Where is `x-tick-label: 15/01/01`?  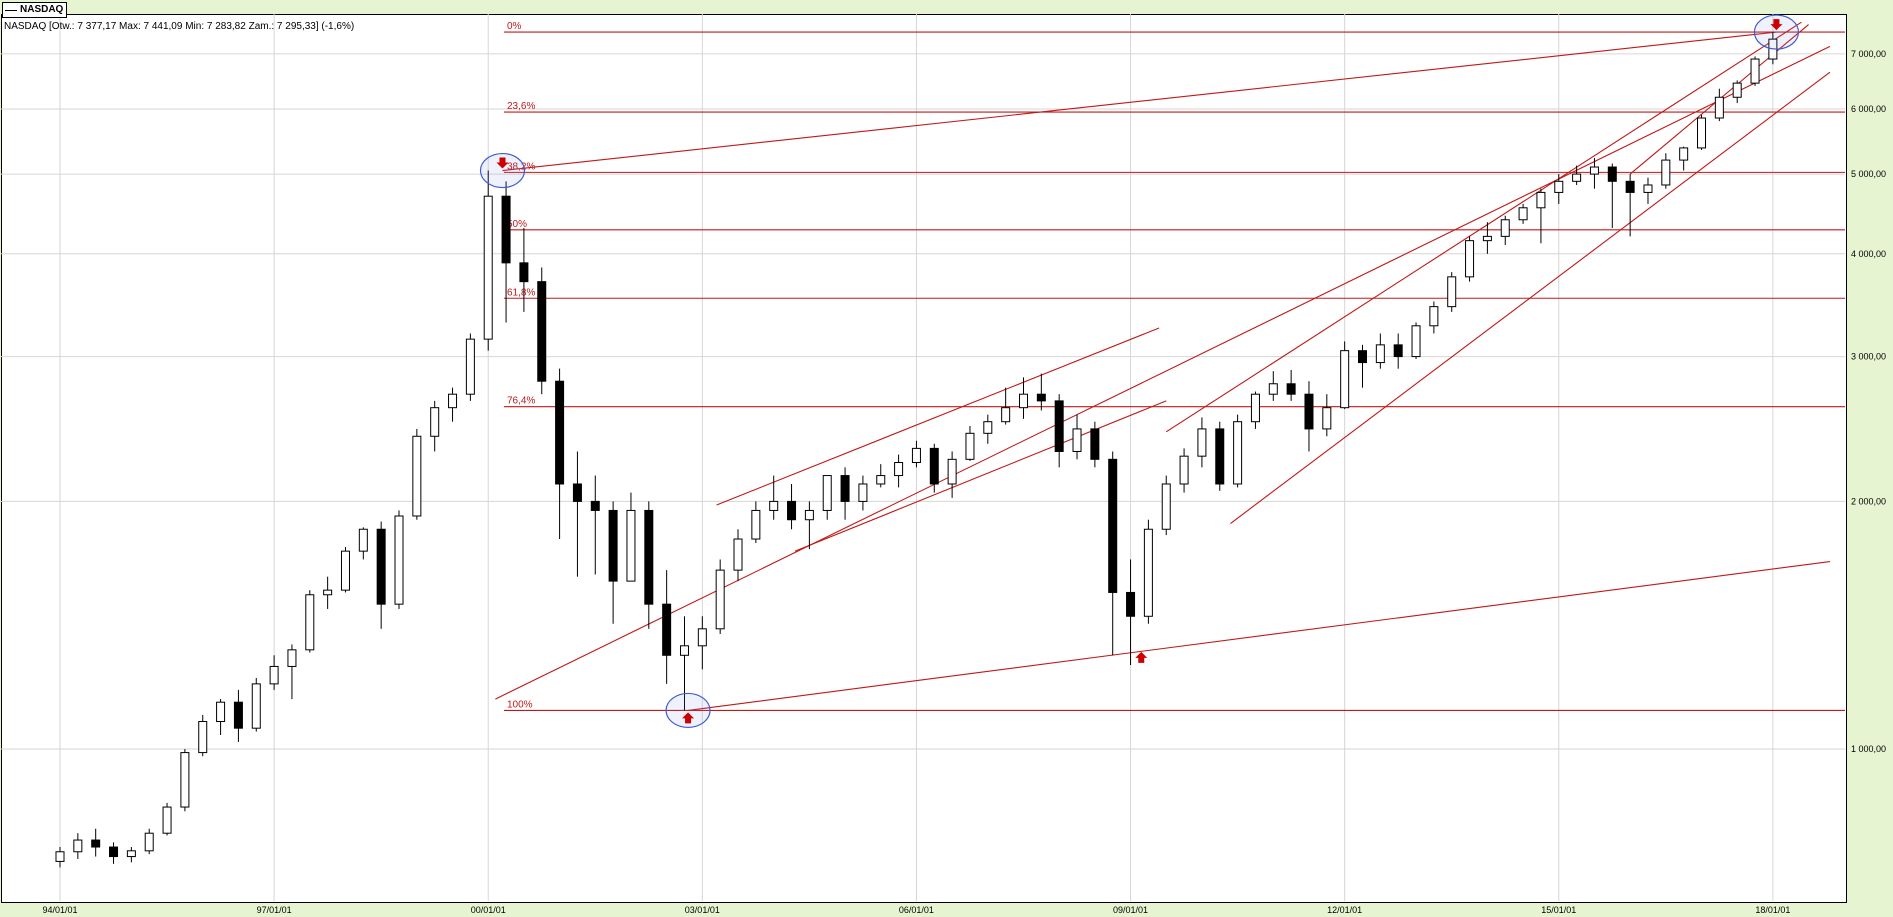 x-tick-label: 15/01/01 is located at coordinates (1558, 910).